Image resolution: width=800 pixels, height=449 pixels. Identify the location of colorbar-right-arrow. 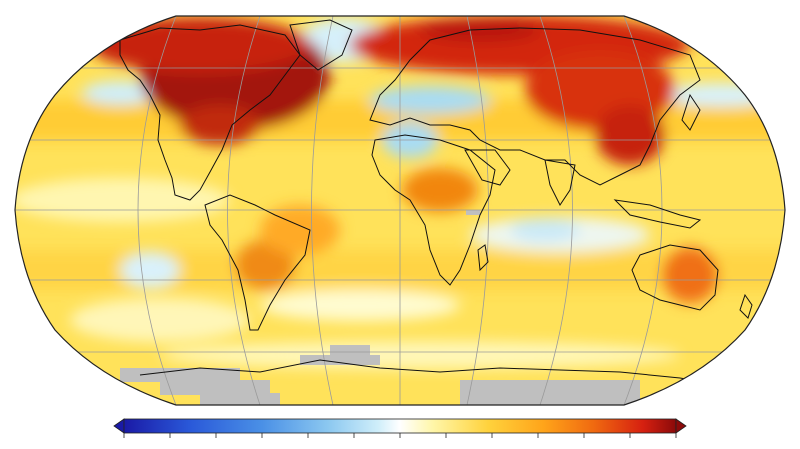
(681, 426).